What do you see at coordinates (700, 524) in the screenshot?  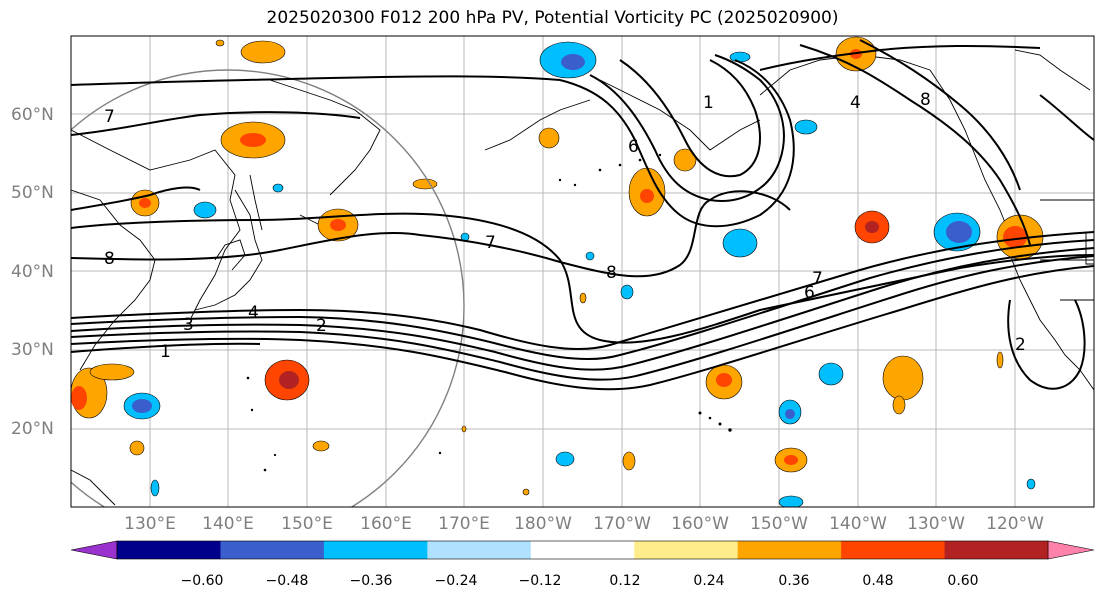 I see `lon-label: 160°W` at bounding box center [700, 524].